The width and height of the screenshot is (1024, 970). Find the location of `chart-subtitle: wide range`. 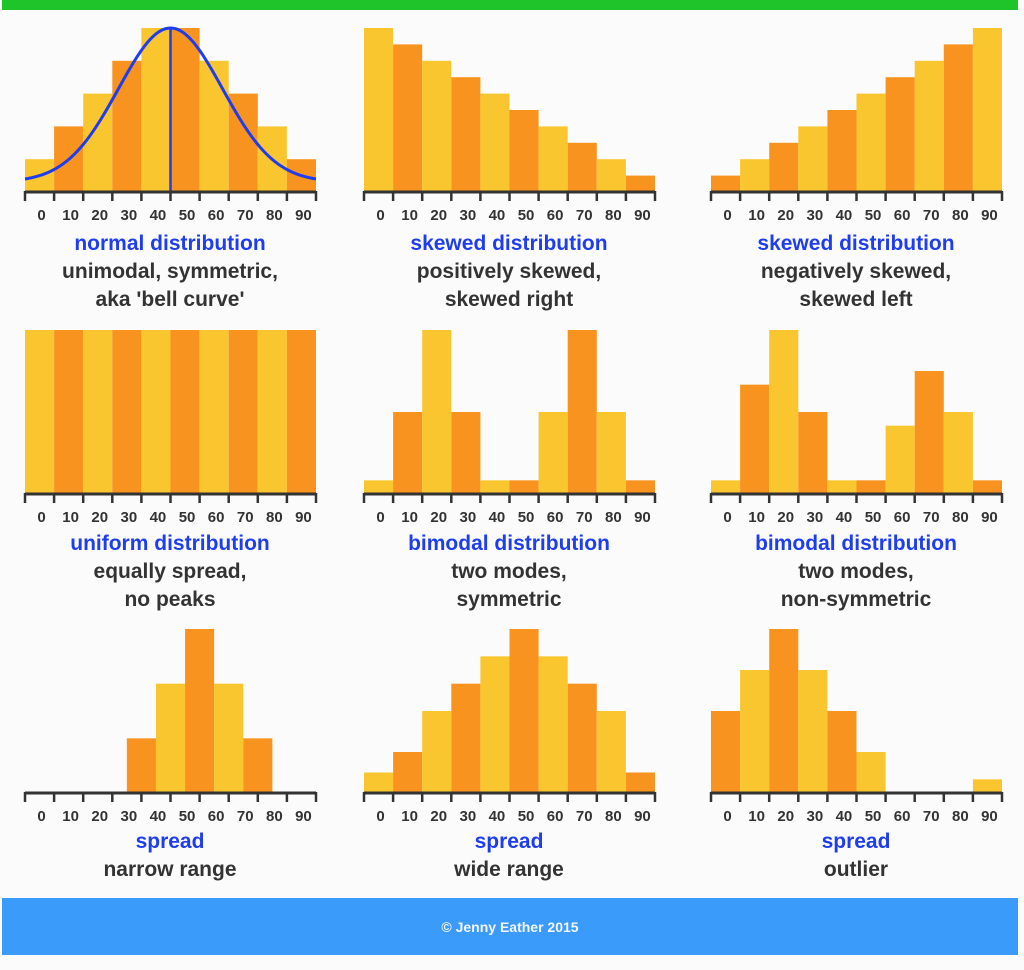

chart-subtitle: wide range is located at coordinates (509, 869).